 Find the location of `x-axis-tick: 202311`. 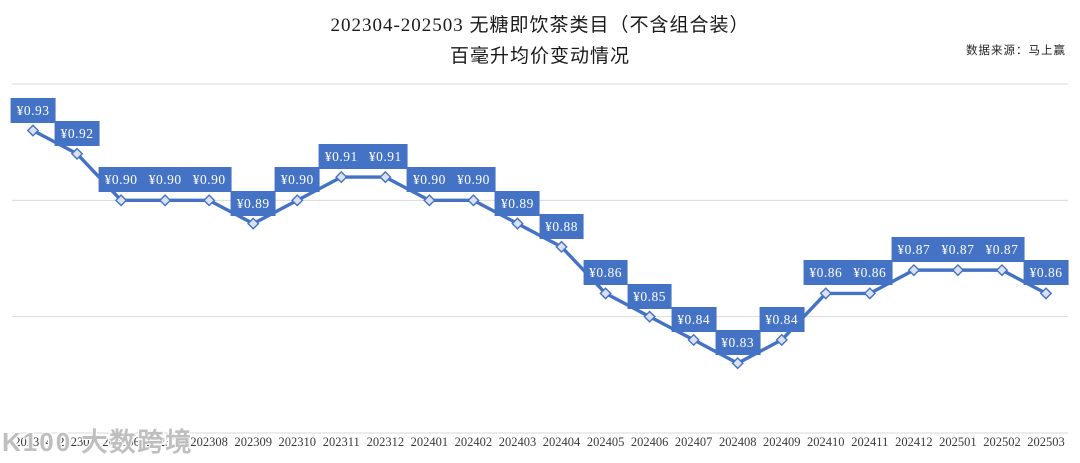

x-axis-tick: 202311 is located at coordinates (341, 442).